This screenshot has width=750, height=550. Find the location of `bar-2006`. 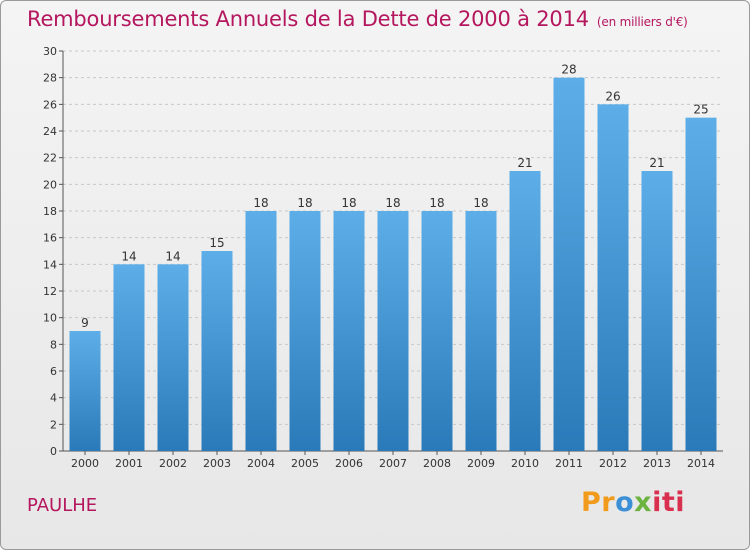

bar-2006 is located at coordinates (349, 331).